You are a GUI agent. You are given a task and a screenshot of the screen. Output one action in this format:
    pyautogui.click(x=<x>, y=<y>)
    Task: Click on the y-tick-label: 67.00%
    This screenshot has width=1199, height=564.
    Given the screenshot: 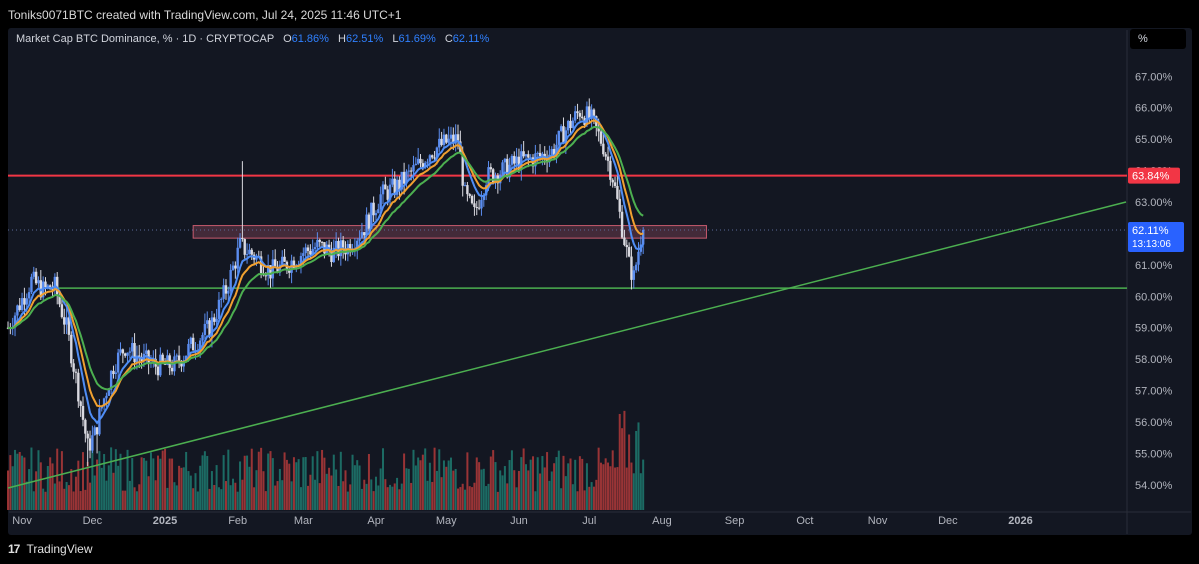 What is the action you would take?
    pyautogui.click(x=1154, y=77)
    